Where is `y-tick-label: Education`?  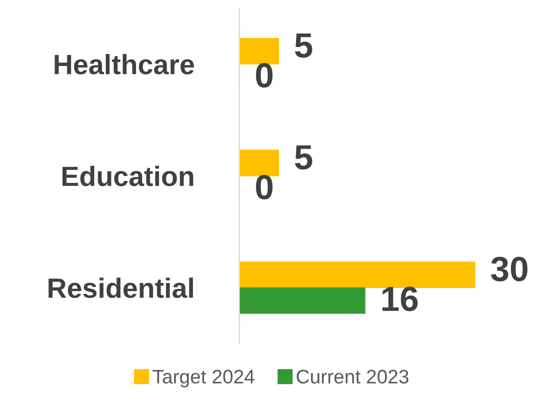
y-tick-label: Education is located at coordinates (128, 176).